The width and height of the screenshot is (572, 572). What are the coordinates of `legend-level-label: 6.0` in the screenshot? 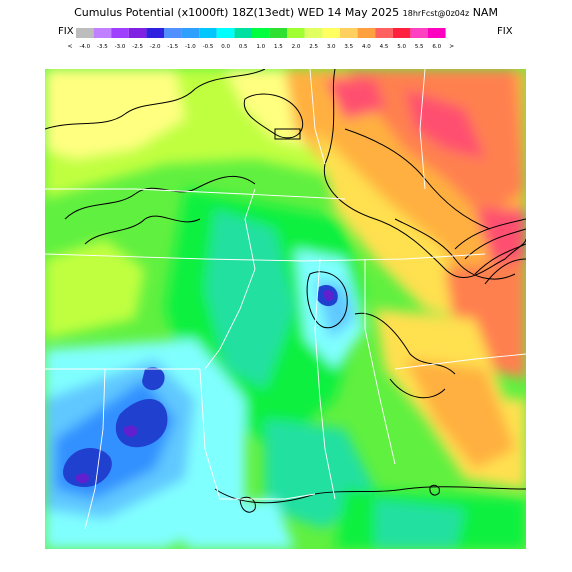 It's located at (436, 47).